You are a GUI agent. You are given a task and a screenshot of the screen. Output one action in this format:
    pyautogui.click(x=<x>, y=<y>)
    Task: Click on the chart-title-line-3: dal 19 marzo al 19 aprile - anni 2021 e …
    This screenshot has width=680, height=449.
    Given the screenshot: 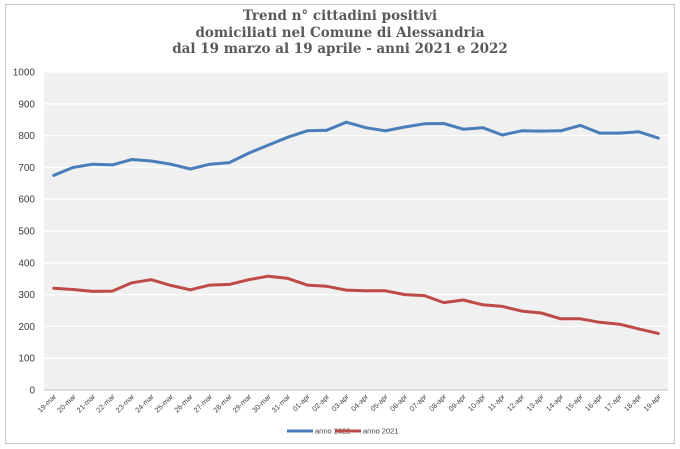 What is the action you would take?
    pyautogui.click(x=340, y=49)
    